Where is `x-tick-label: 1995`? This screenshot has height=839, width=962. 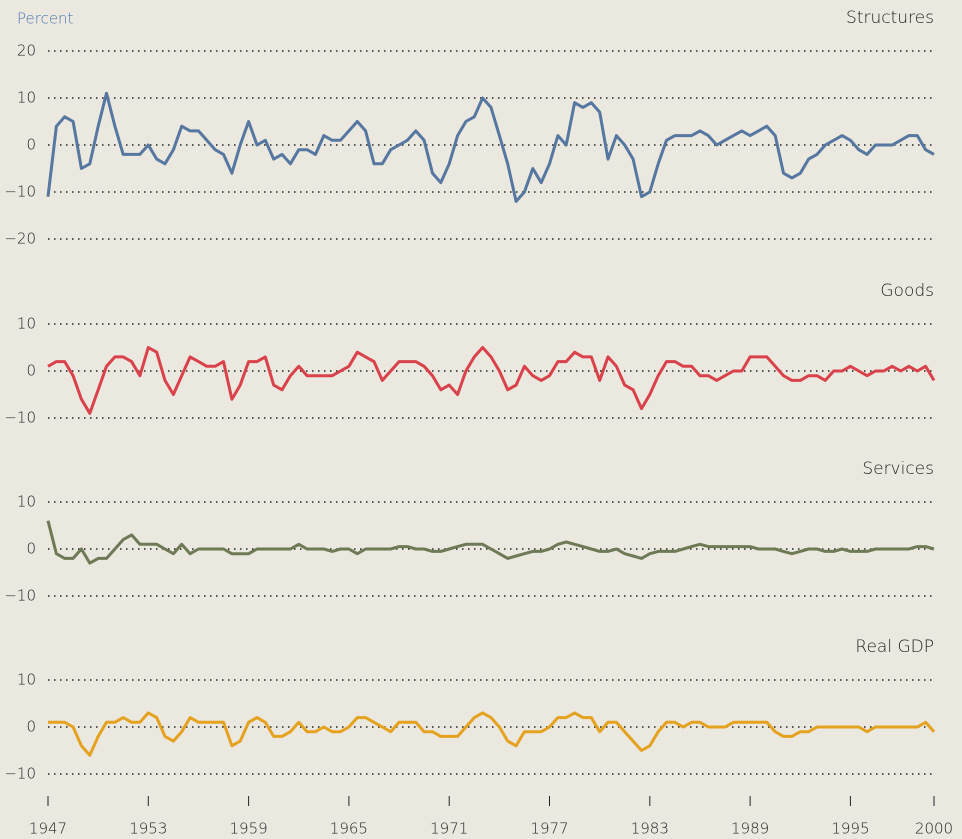 x-tick-label: 1995 is located at coordinates (850, 829).